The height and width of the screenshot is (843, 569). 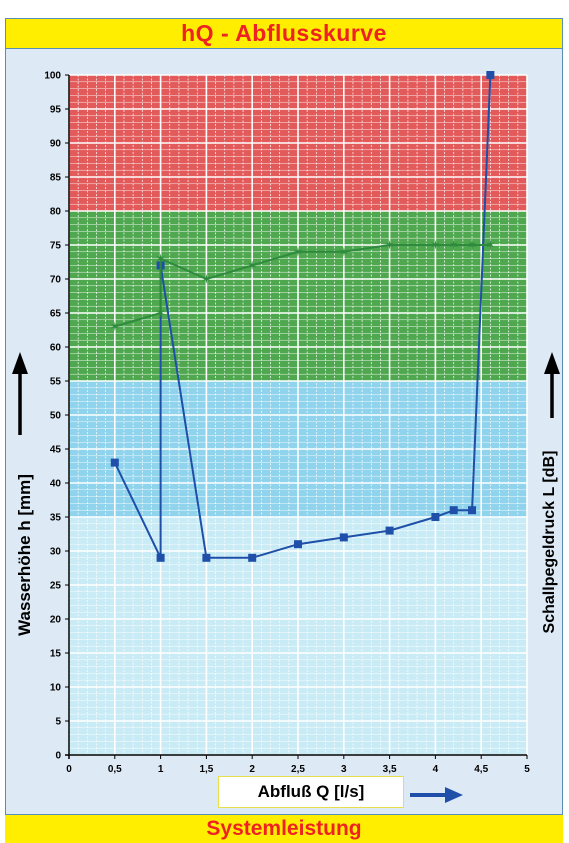 I want to click on x-tick-label: 0, so click(x=69, y=769).